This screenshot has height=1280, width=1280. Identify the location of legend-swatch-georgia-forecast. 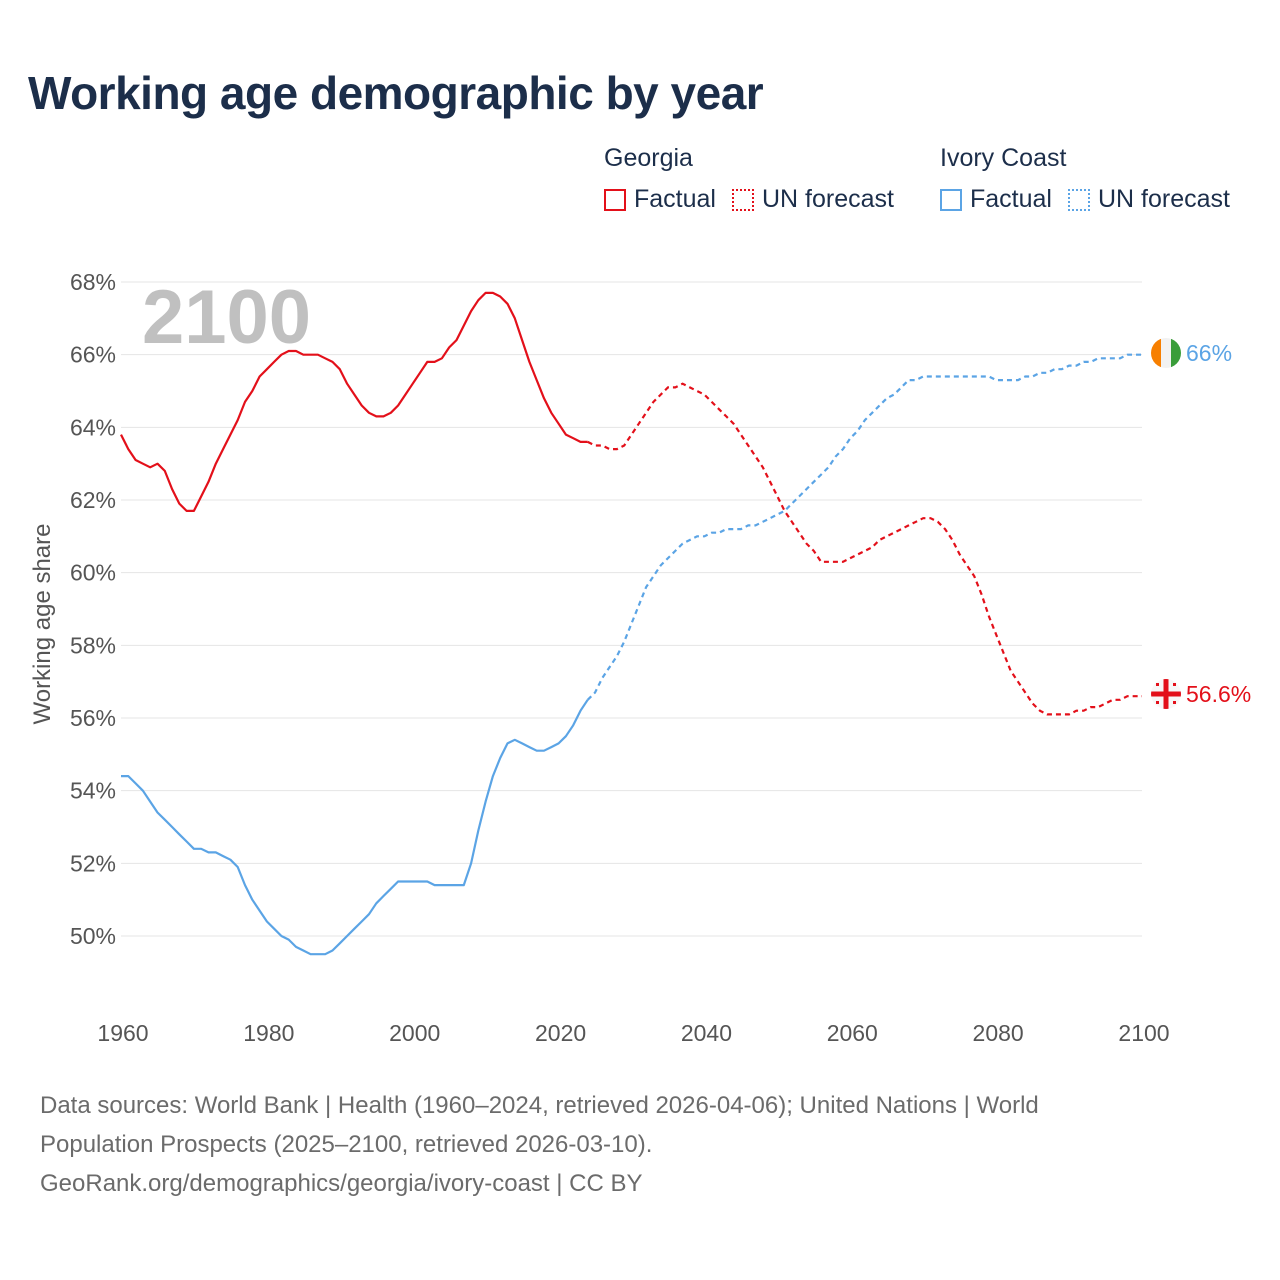
(742, 199).